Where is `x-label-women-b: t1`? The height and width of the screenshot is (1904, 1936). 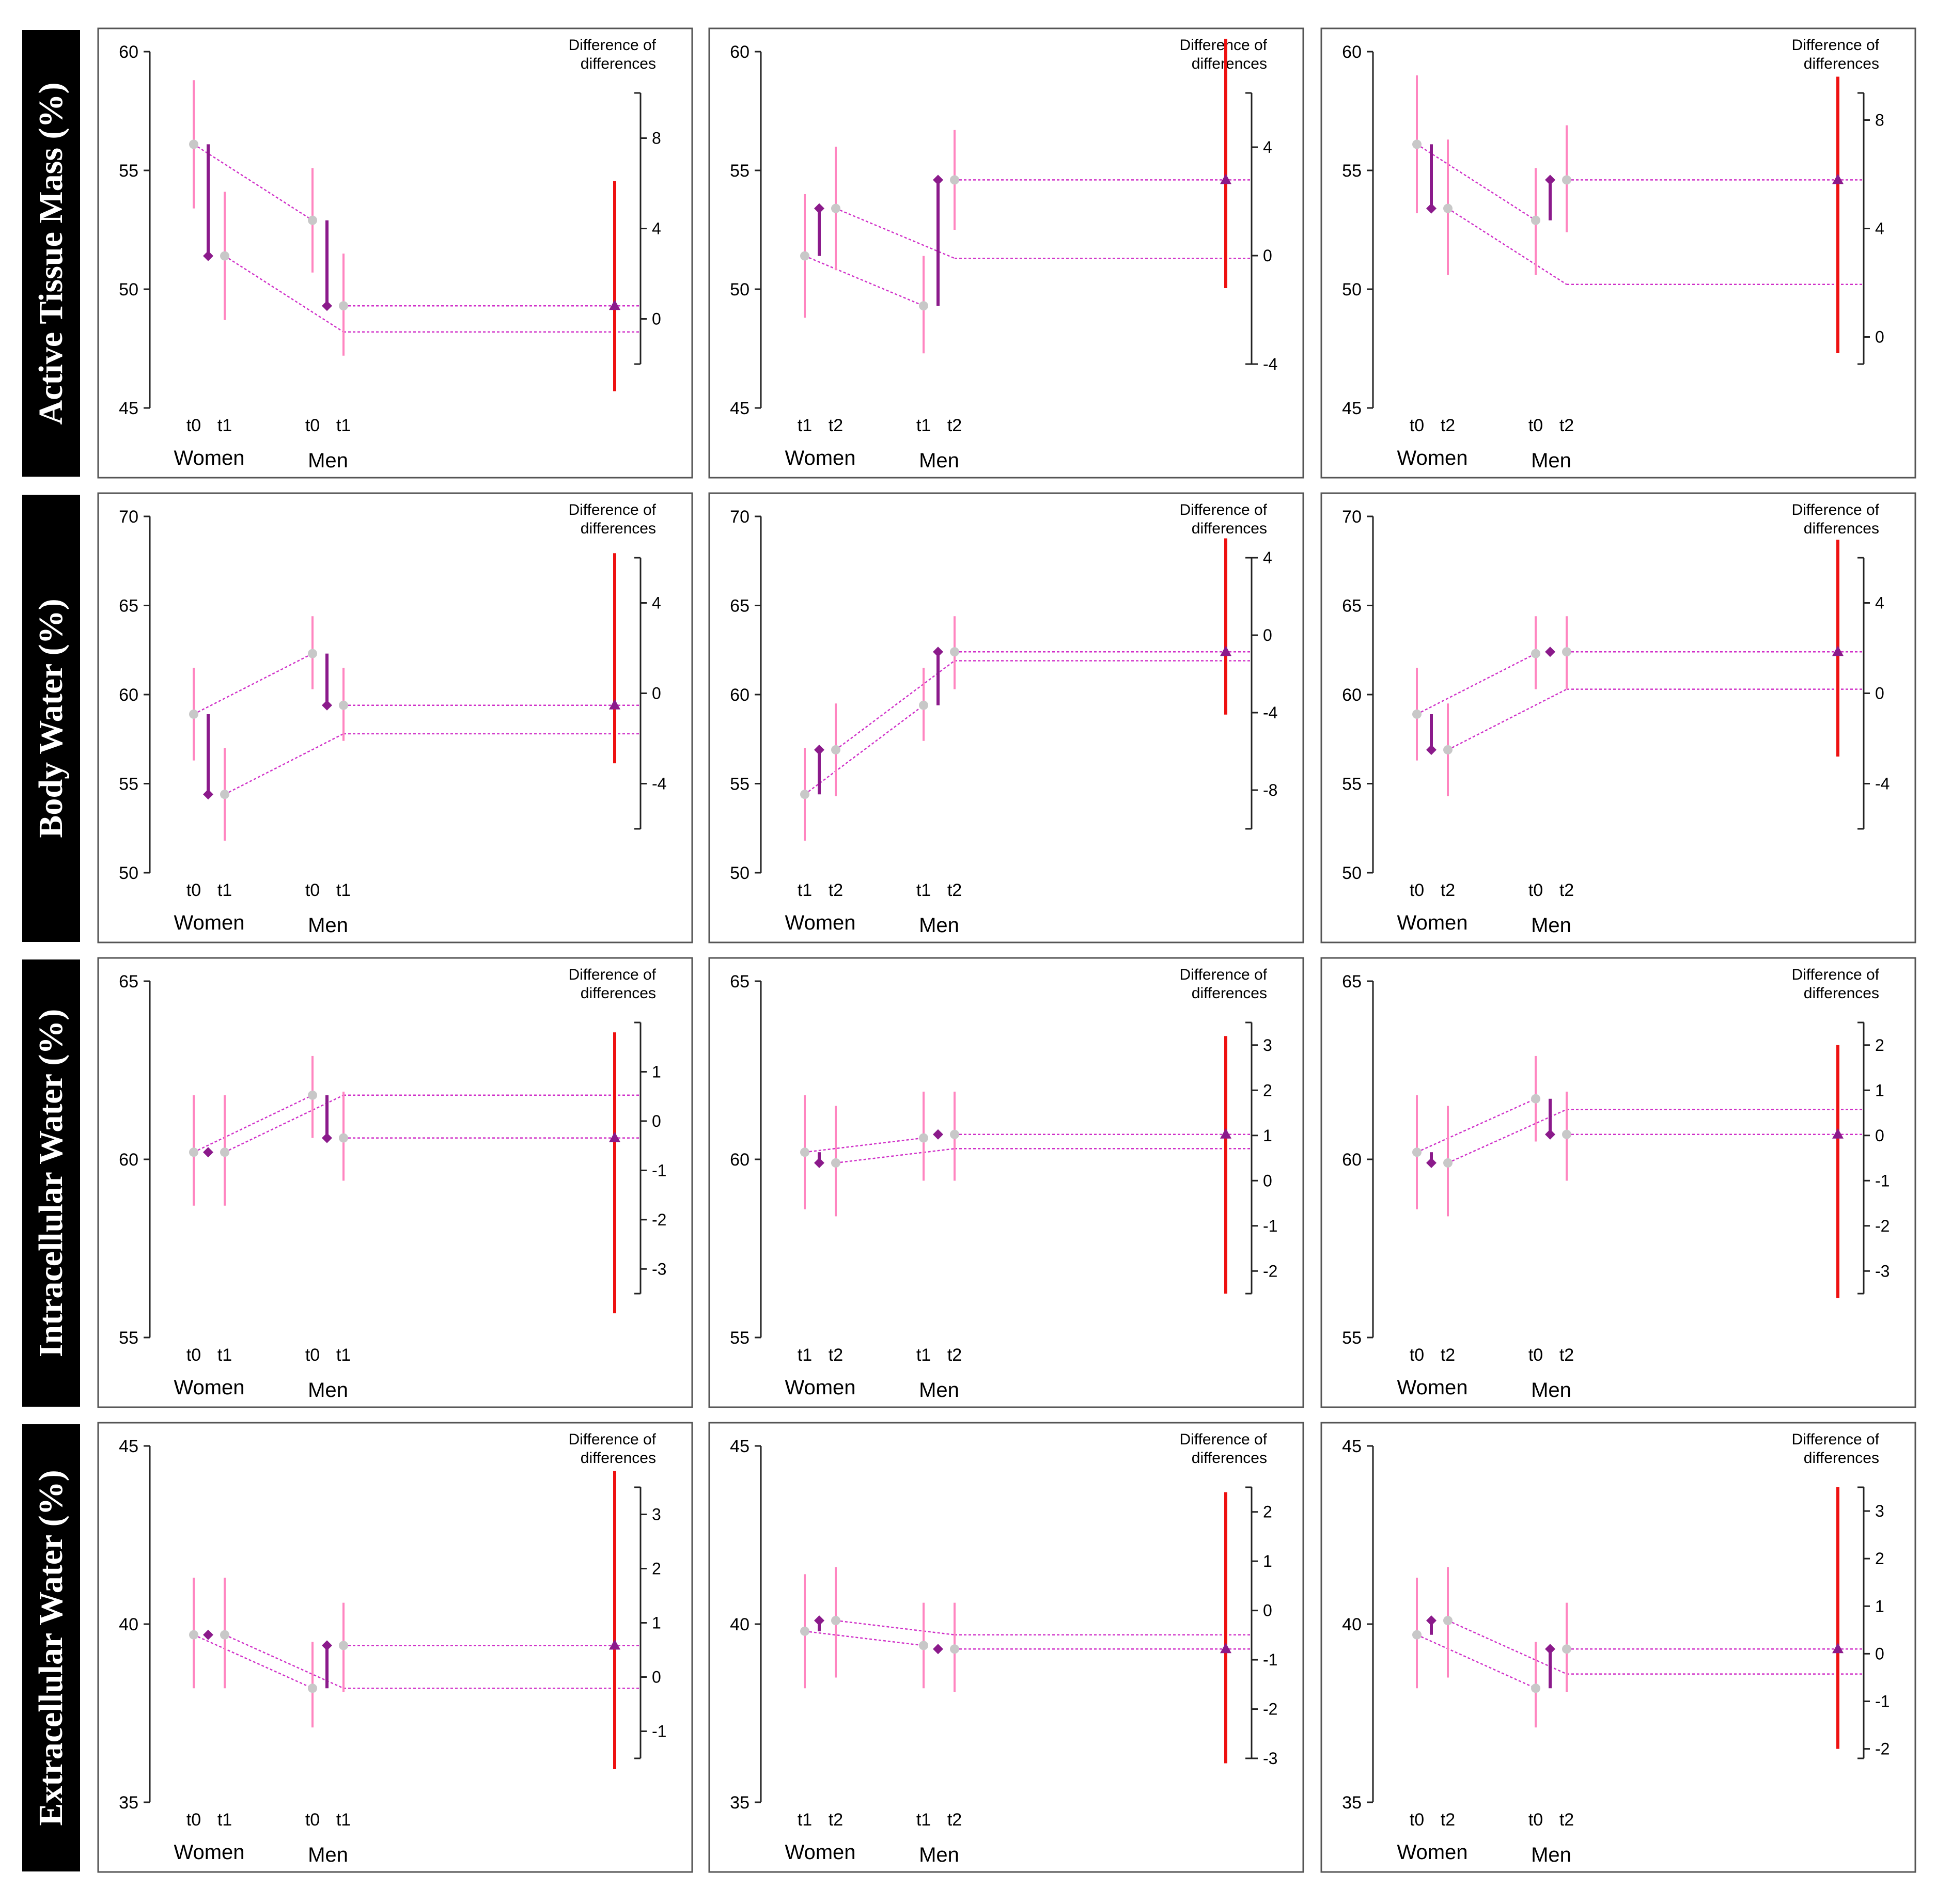 x-label-women-b: t1 is located at coordinates (224, 890).